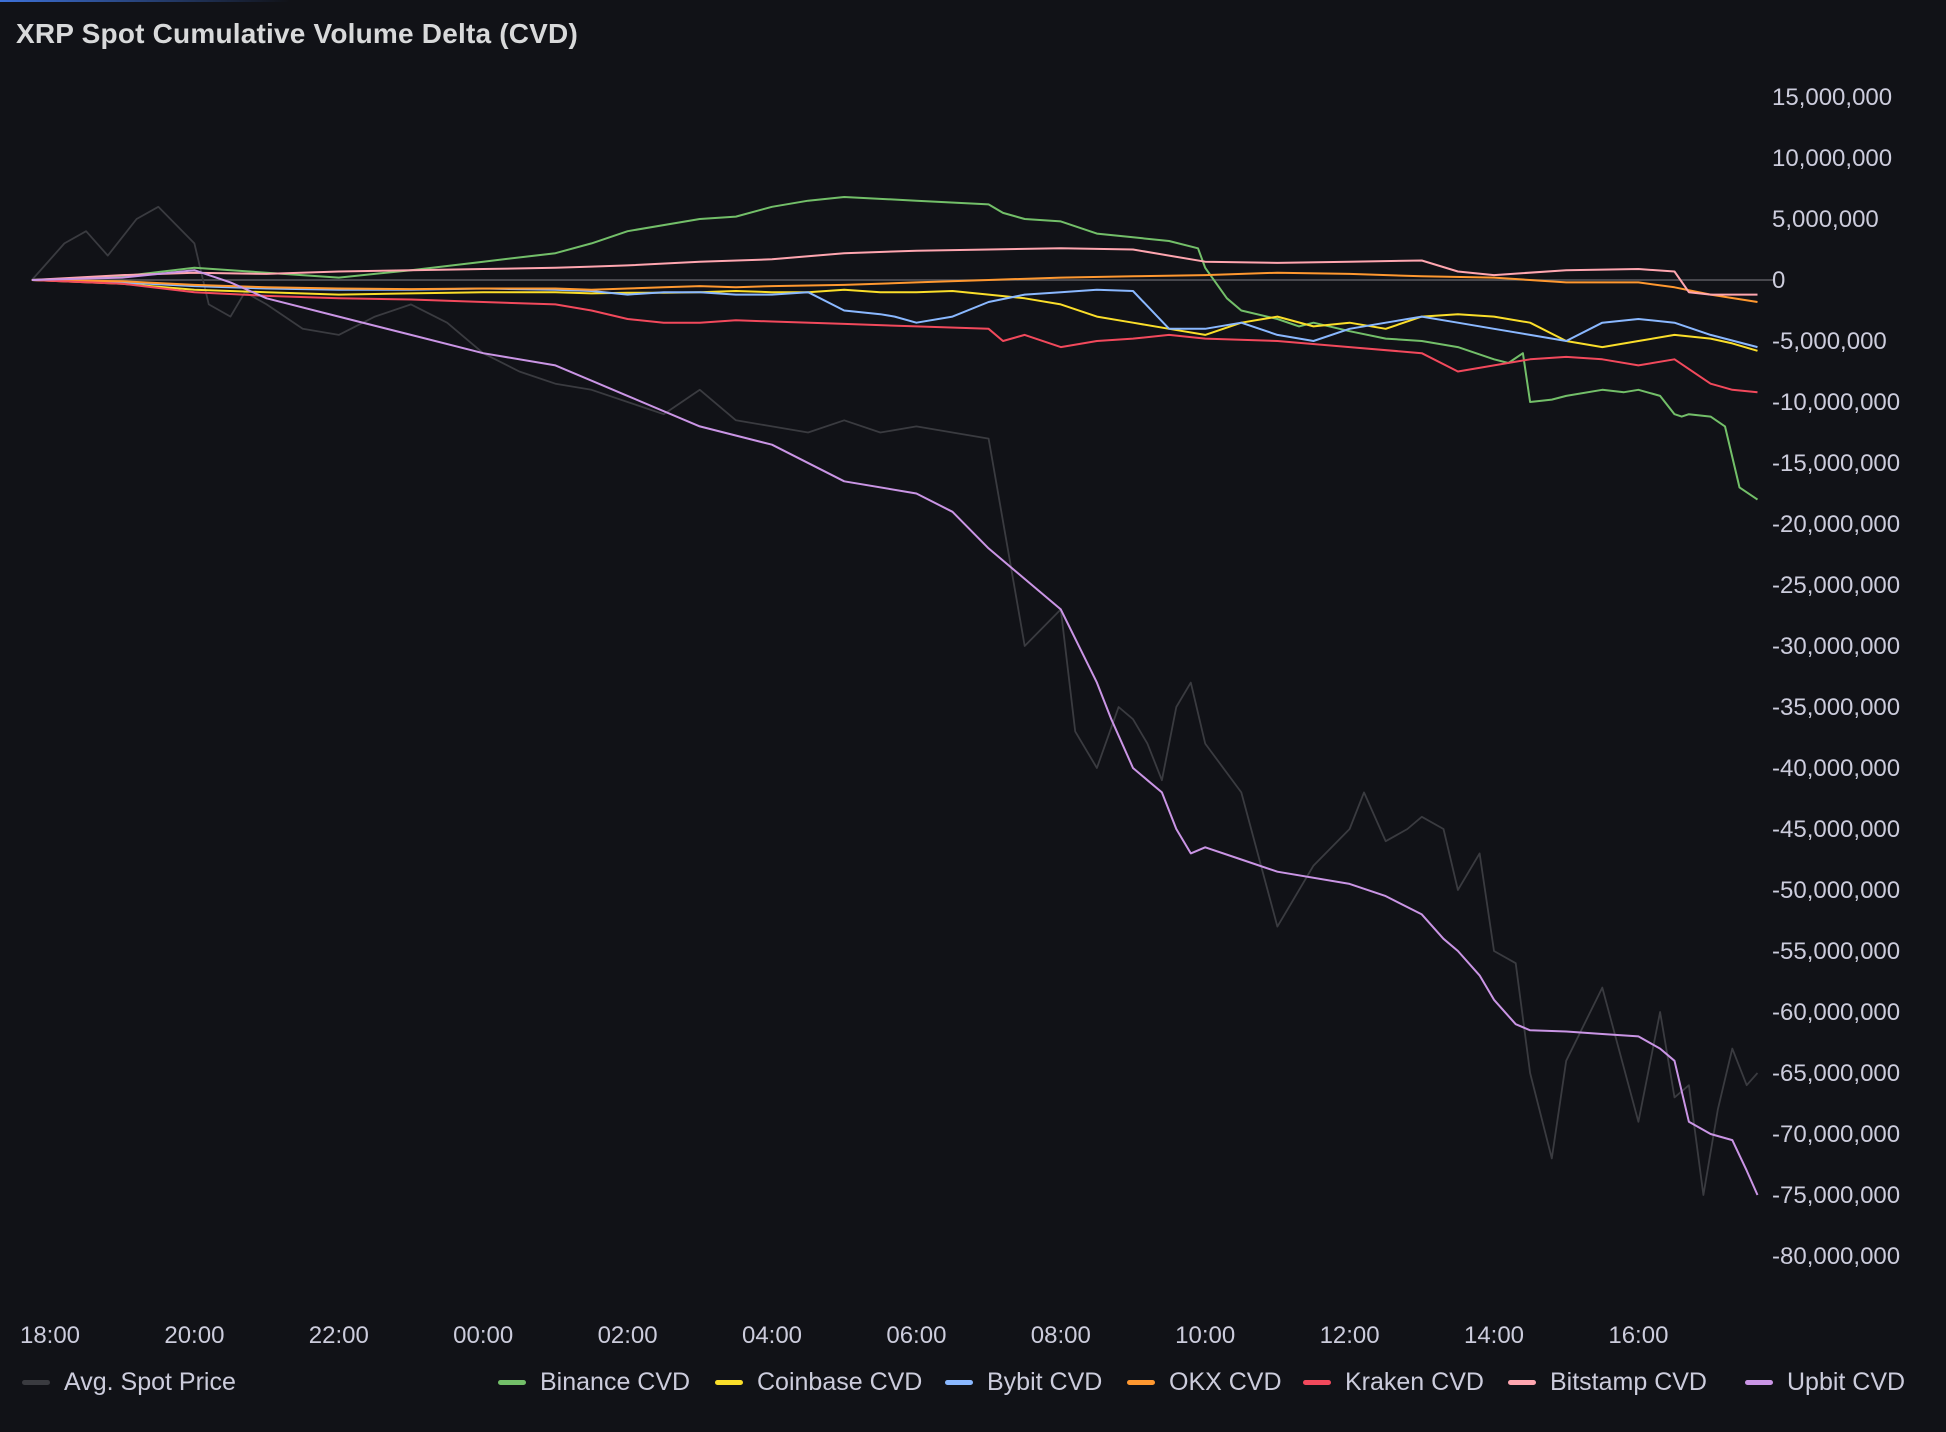 This screenshot has height=1432, width=1946. Describe the element at coordinates (1836, 829) in the screenshot. I see `y-tick-label: -45,000,000` at that location.